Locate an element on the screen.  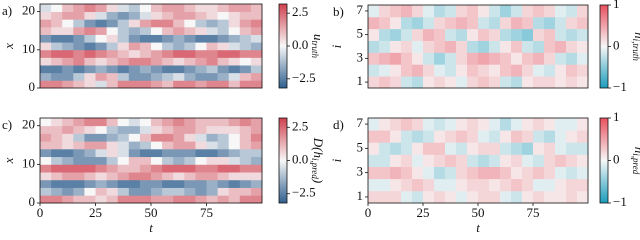
y-tick-label: 0 is located at coordinates (32, 201).